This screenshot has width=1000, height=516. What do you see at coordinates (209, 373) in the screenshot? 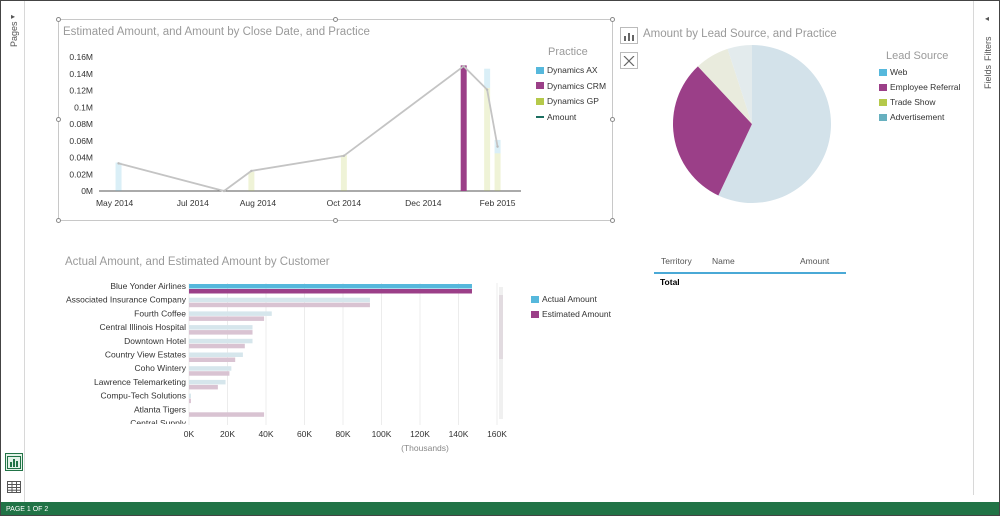
I see `bar-estimated-amount-coho-wintery` at bounding box center [209, 373].